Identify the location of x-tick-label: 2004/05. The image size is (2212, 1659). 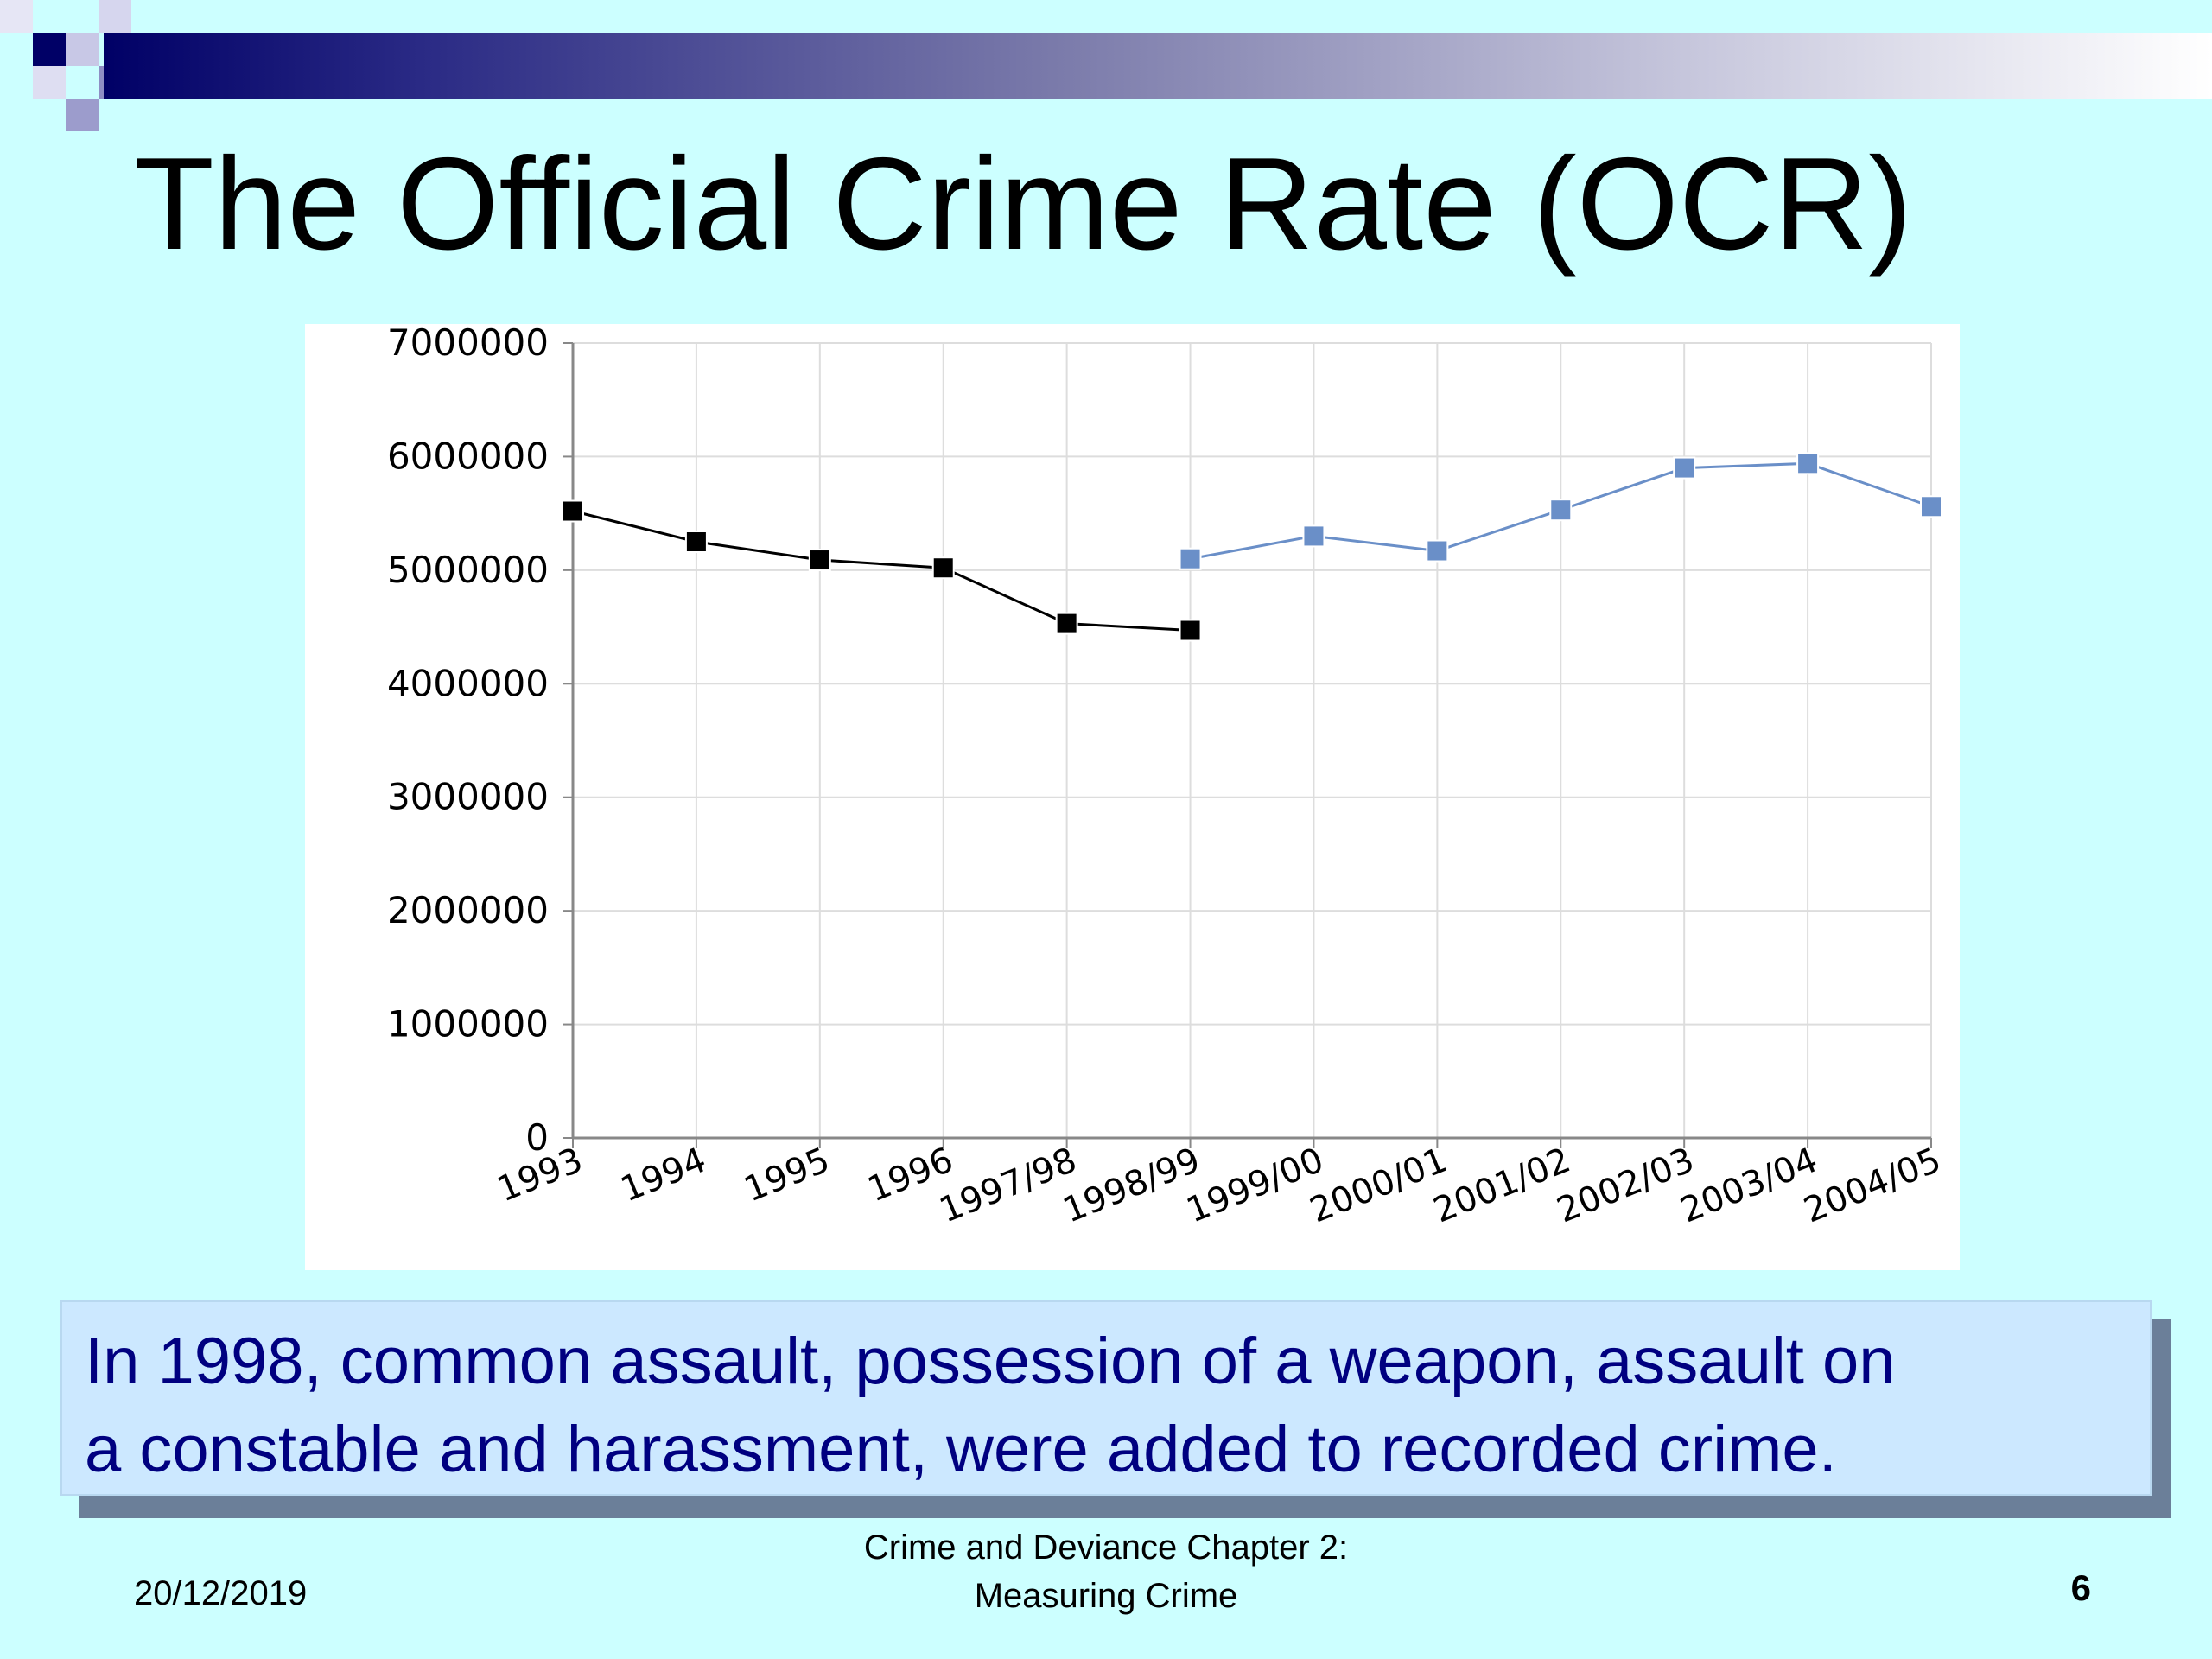
(1872, 1186).